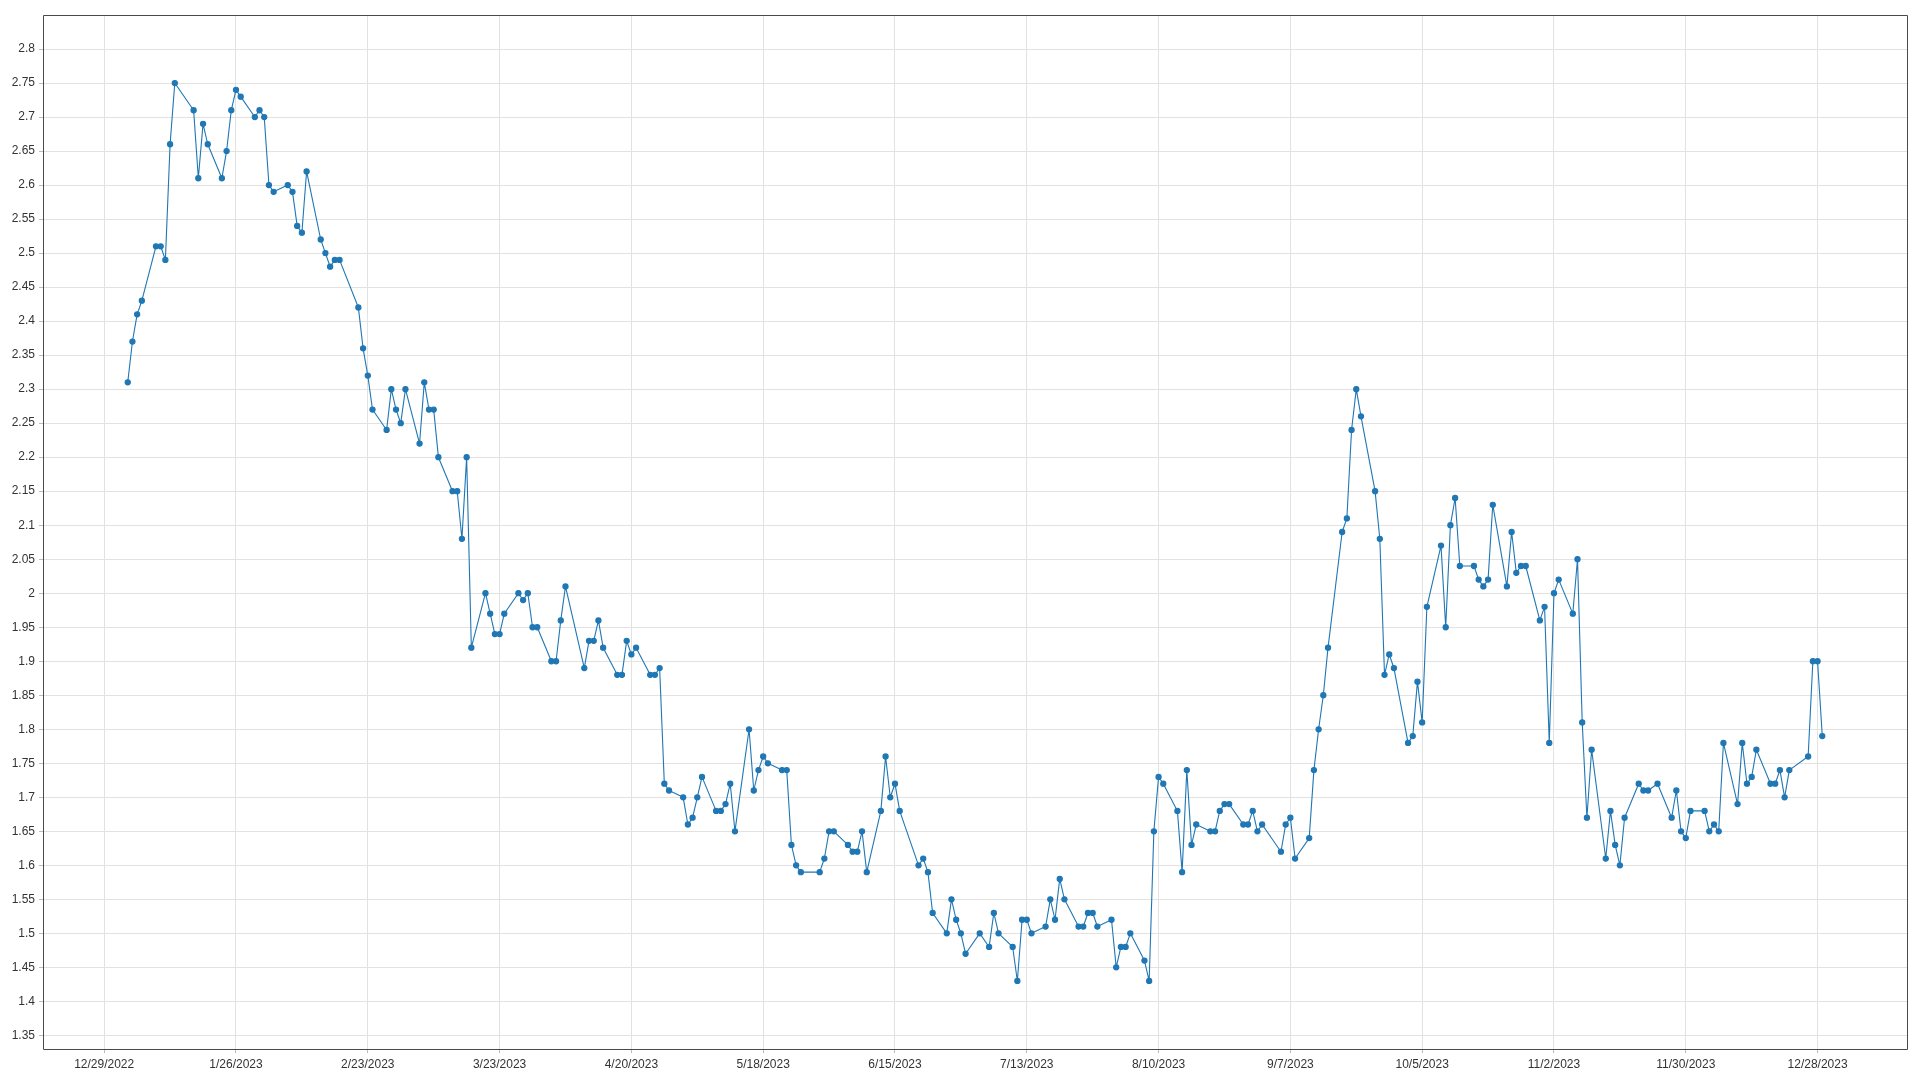  I want to click on y-tick-label: 2.05, so click(23, 558).